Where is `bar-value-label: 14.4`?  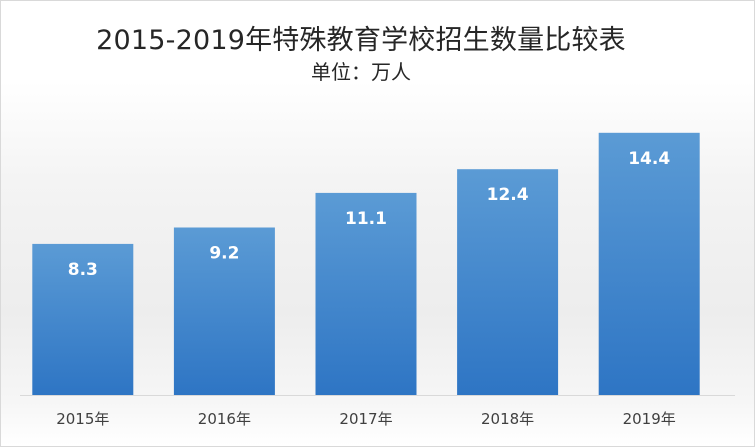
bar-value-label: 14.4 is located at coordinates (649, 159).